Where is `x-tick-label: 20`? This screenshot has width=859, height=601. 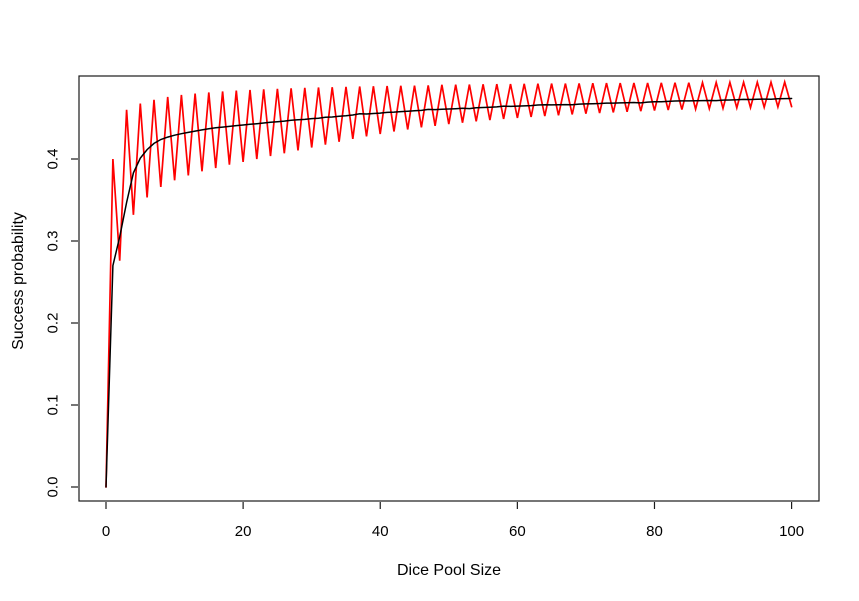 x-tick-label: 20 is located at coordinates (243, 531).